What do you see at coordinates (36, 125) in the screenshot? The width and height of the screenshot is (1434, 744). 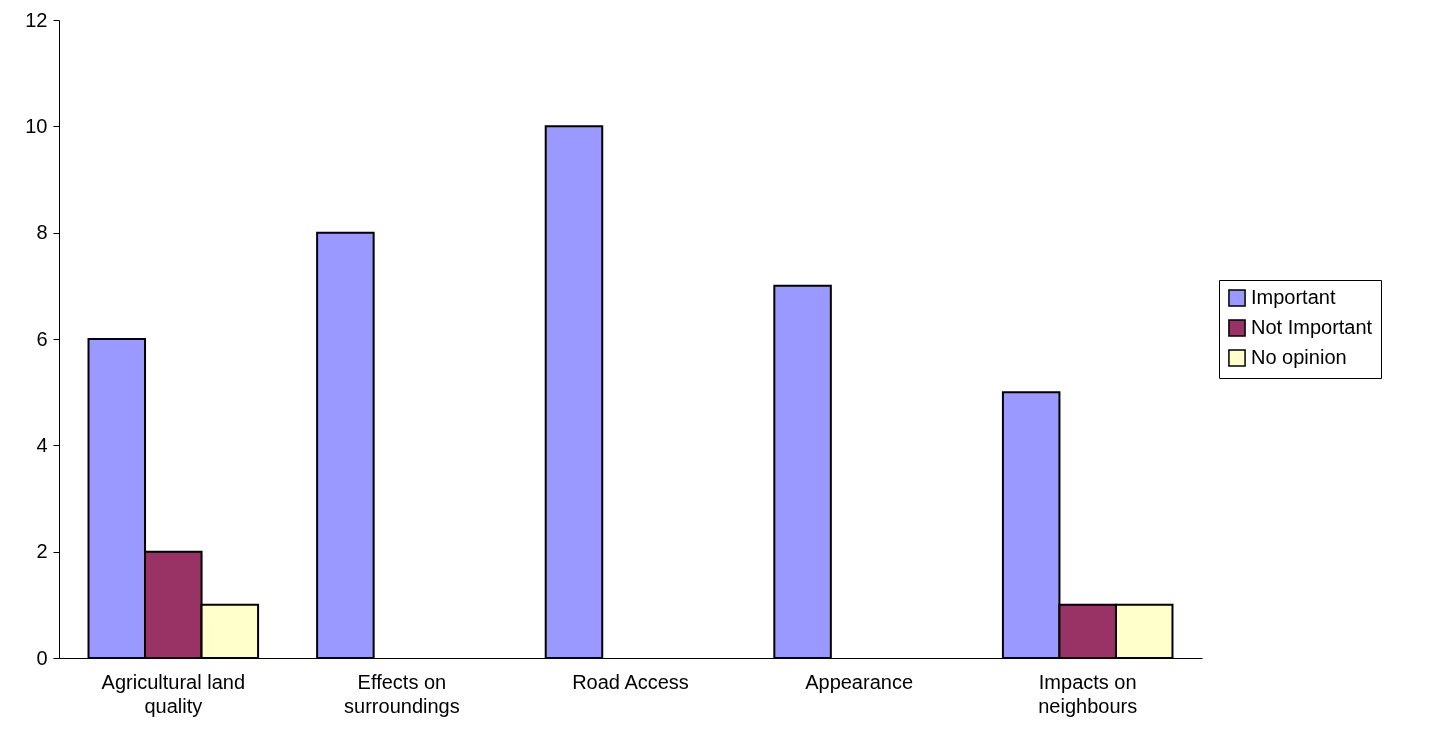 I see `y-tick-label: 10` at bounding box center [36, 125].